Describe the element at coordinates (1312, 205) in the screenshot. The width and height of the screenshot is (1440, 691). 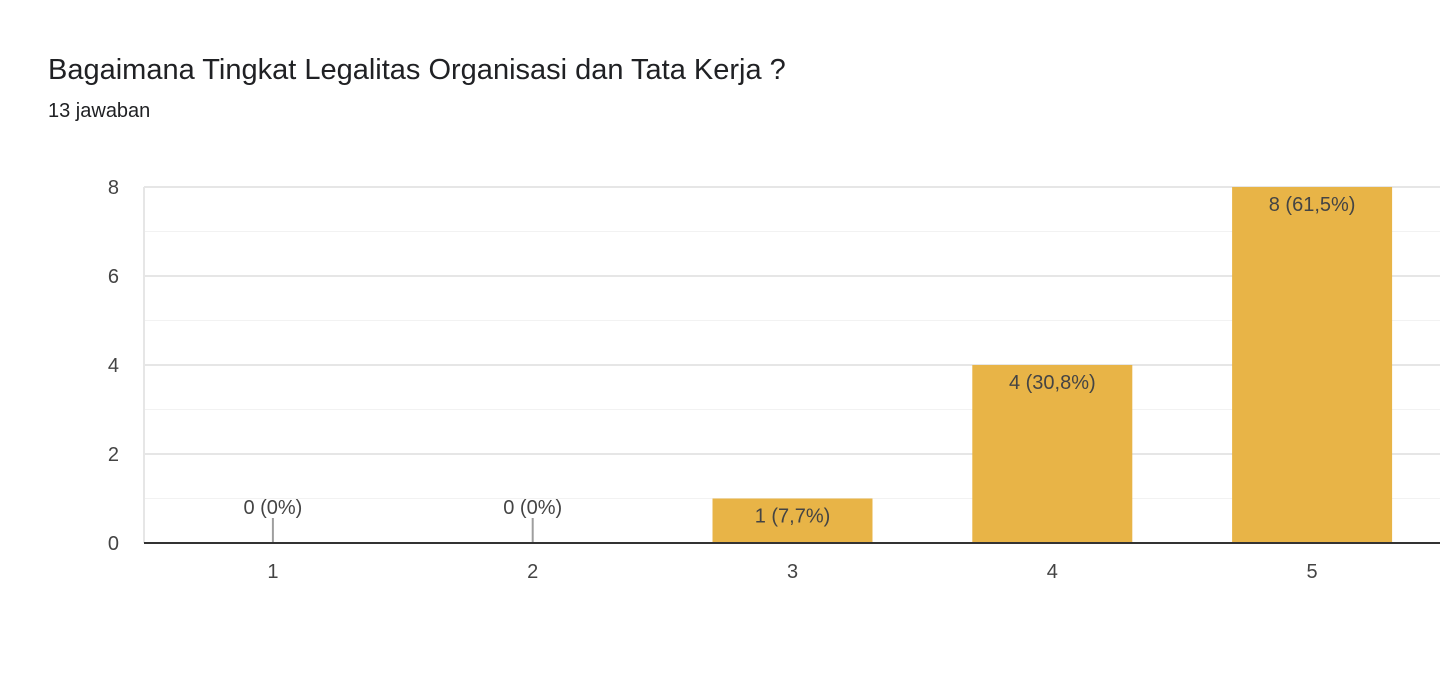
I see `data-label: 8 (61,5%)` at that location.